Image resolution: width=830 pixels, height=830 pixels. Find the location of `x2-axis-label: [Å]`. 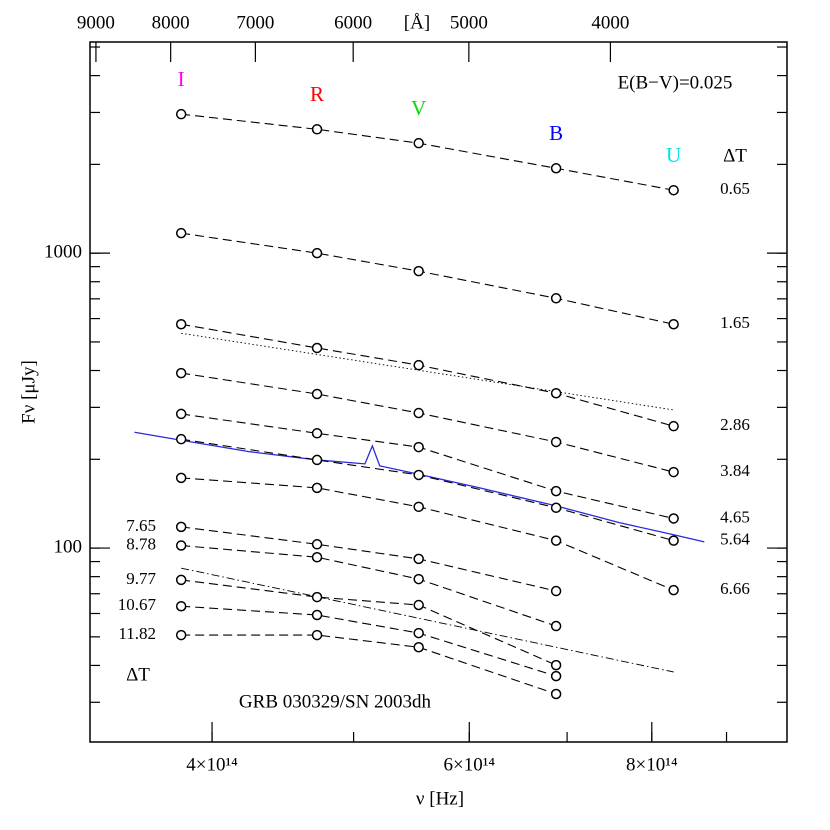

x2-axis-label: [Å] is located at coordinates (417, 22).